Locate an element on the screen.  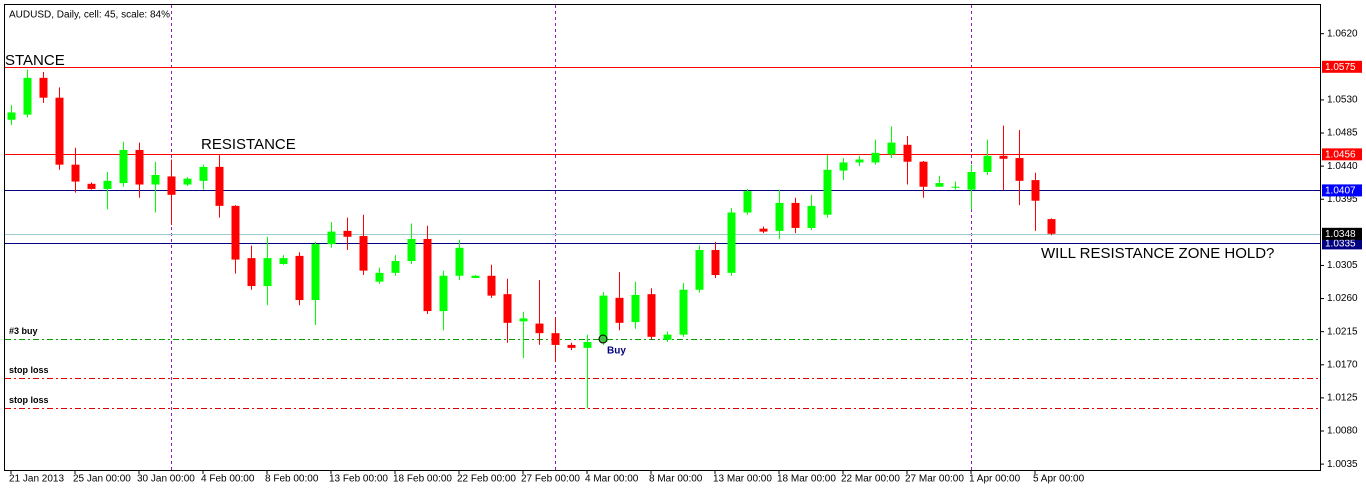
level-price-label: 1.0335 is located at coordinates (1340, 244).